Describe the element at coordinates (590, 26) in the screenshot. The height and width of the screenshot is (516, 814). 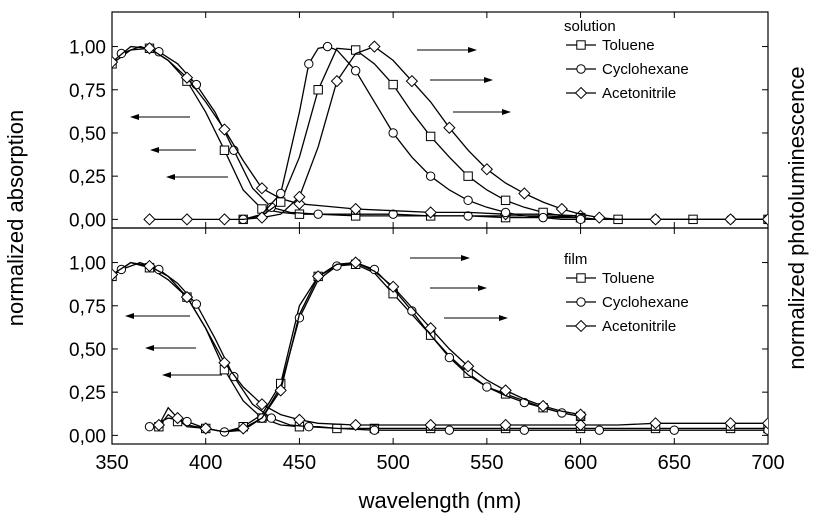
I see `legend-title: solution` at that location.